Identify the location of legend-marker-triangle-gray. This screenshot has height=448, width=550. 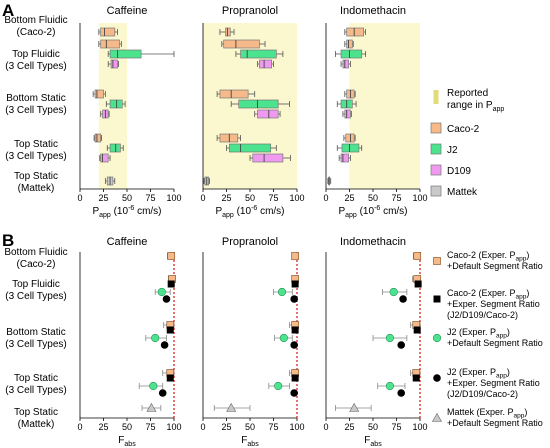
(437, 417).